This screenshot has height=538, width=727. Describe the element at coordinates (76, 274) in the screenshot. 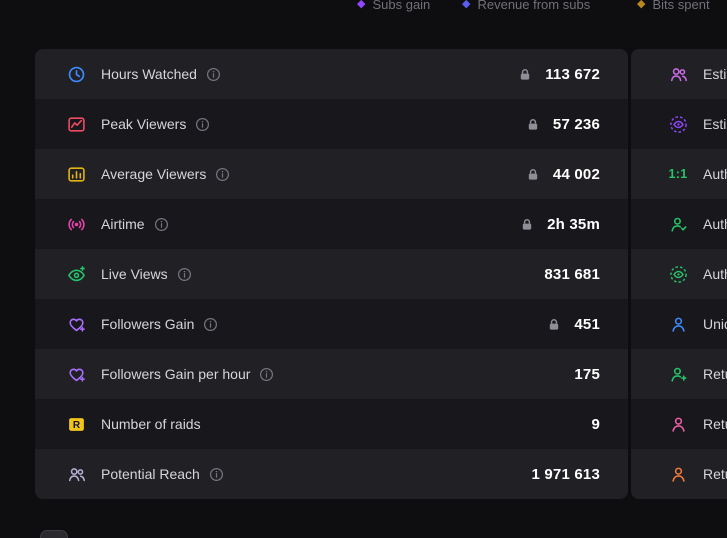

I see `eye-plus-icon` at that location.